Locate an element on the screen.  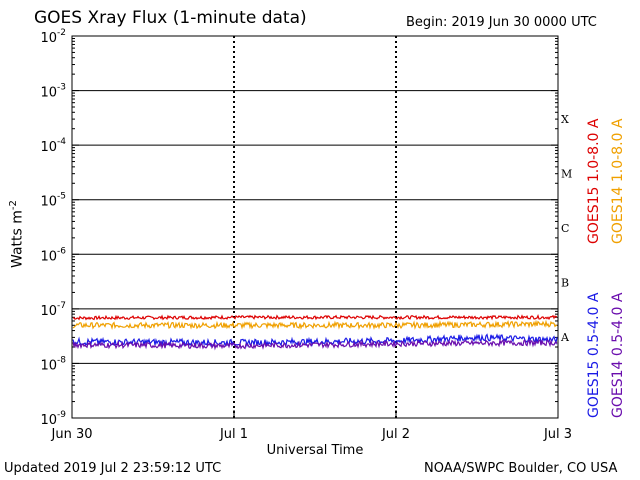
flare-class-C: C is located at coordinates (565, 228).